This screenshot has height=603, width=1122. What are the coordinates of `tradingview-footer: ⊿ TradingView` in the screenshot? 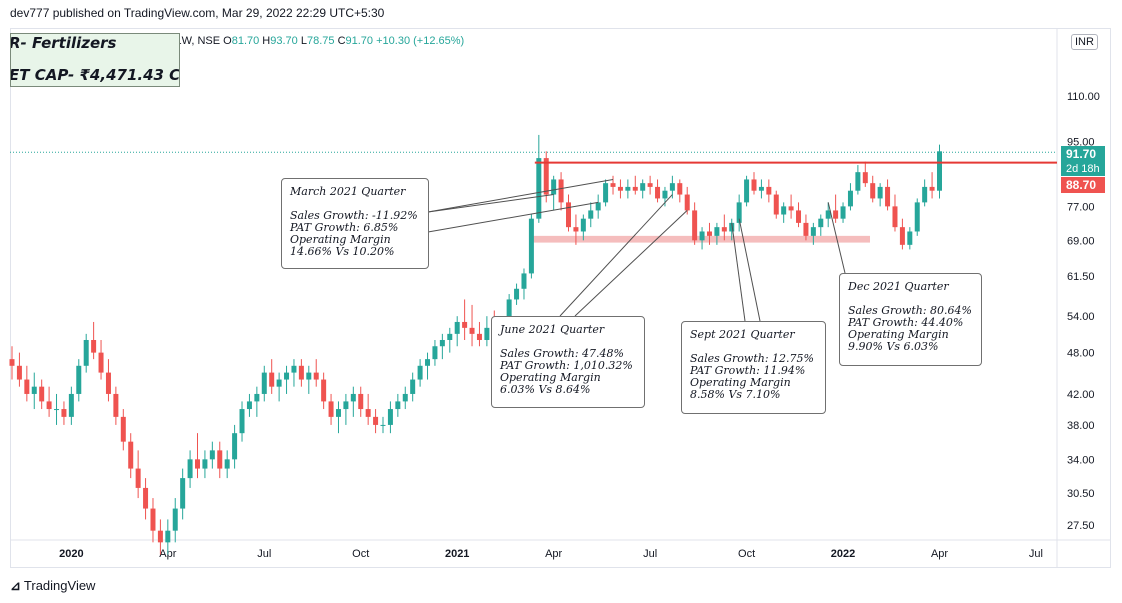 It's located at (52, 586).